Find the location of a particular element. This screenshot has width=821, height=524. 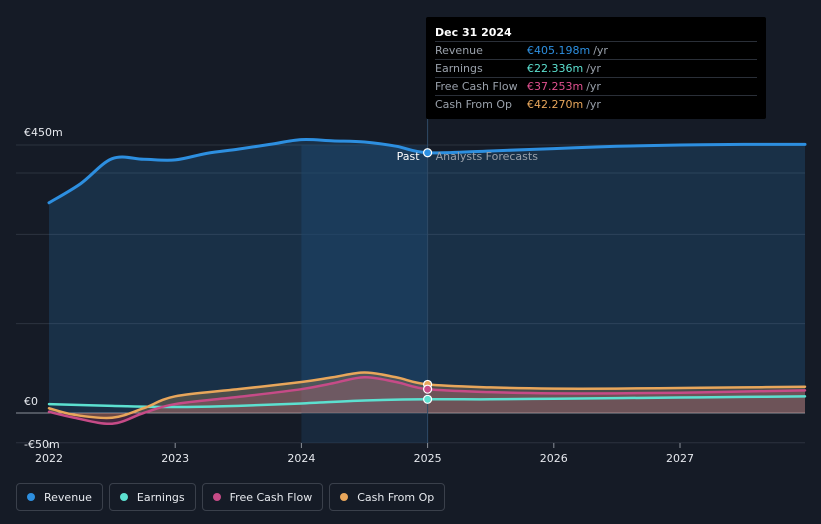

tooltip-row-free-cash-flow: Free Cash Flow €37.253m/yr is located at coordinates (596, 86).